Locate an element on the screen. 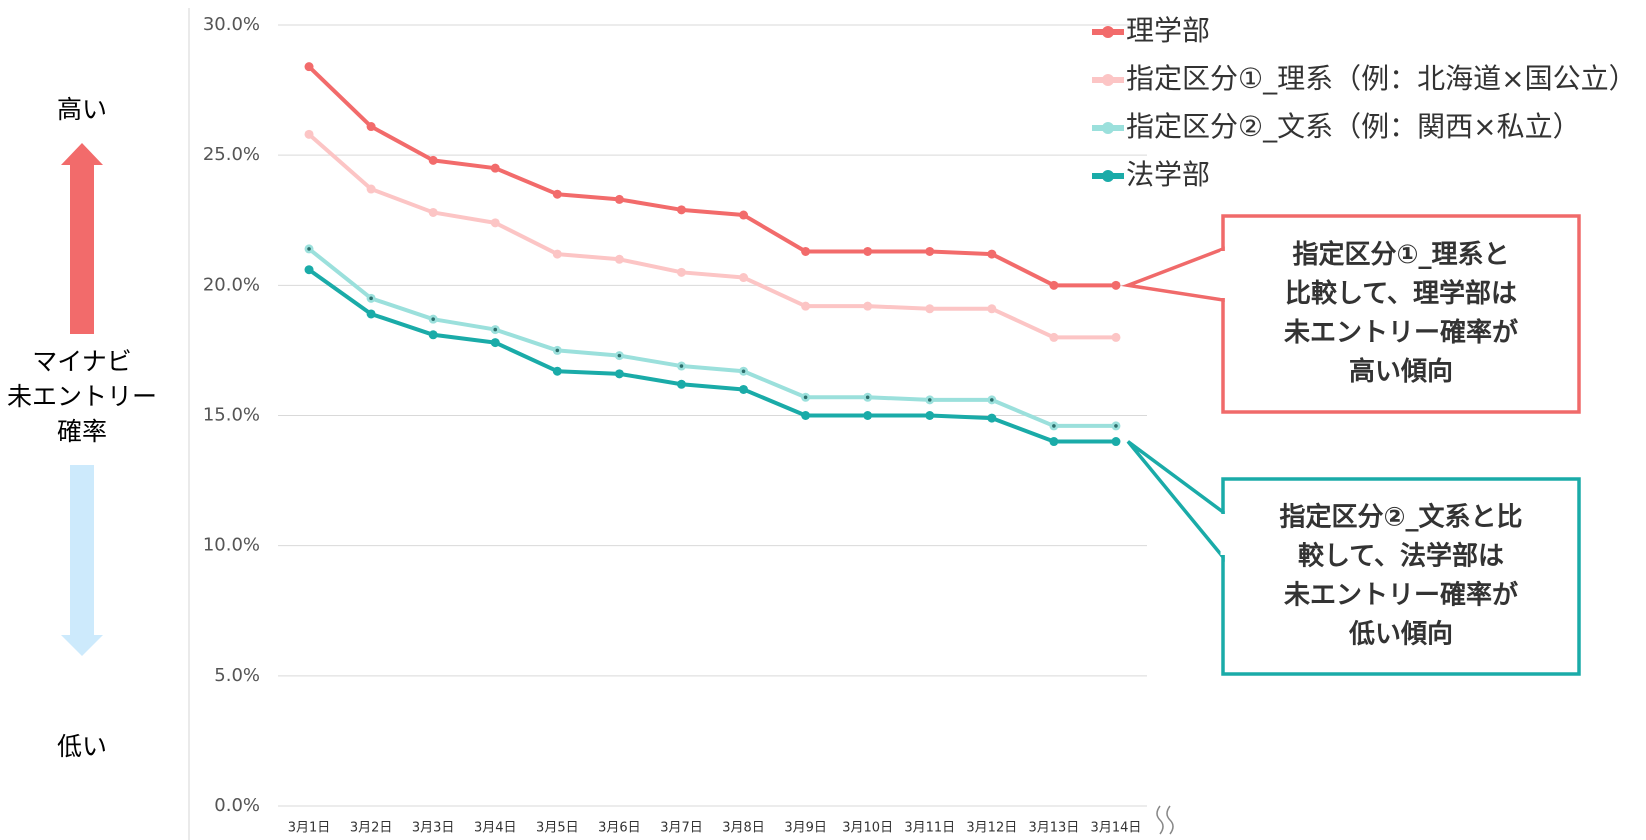 This screenshot has width=1646, height=840. axis-break is located at coordinates (1165, 820).